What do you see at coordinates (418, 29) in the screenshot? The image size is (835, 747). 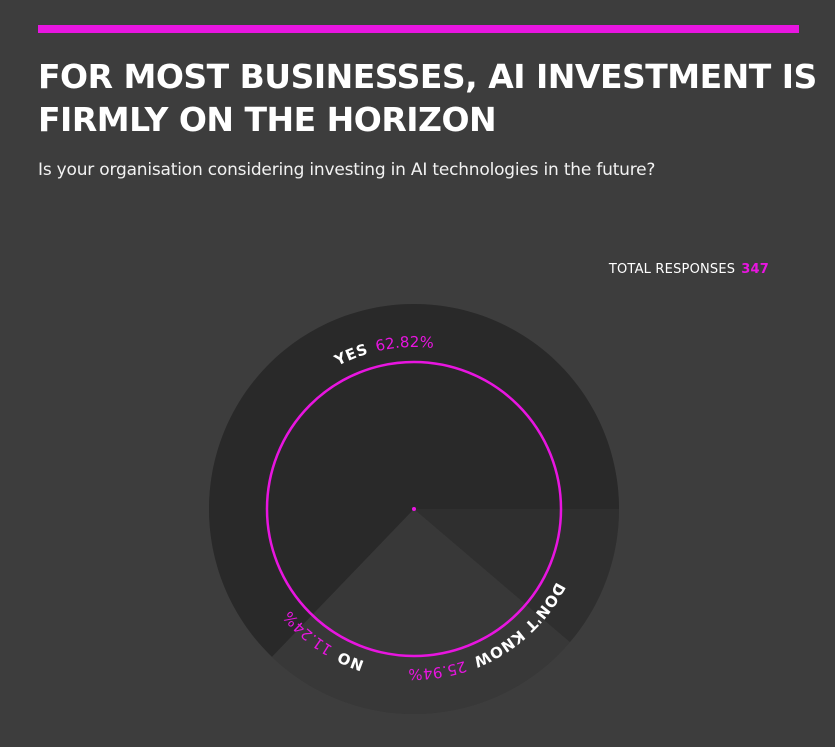 I see `accent-bar` at bounding box center [418, 29].